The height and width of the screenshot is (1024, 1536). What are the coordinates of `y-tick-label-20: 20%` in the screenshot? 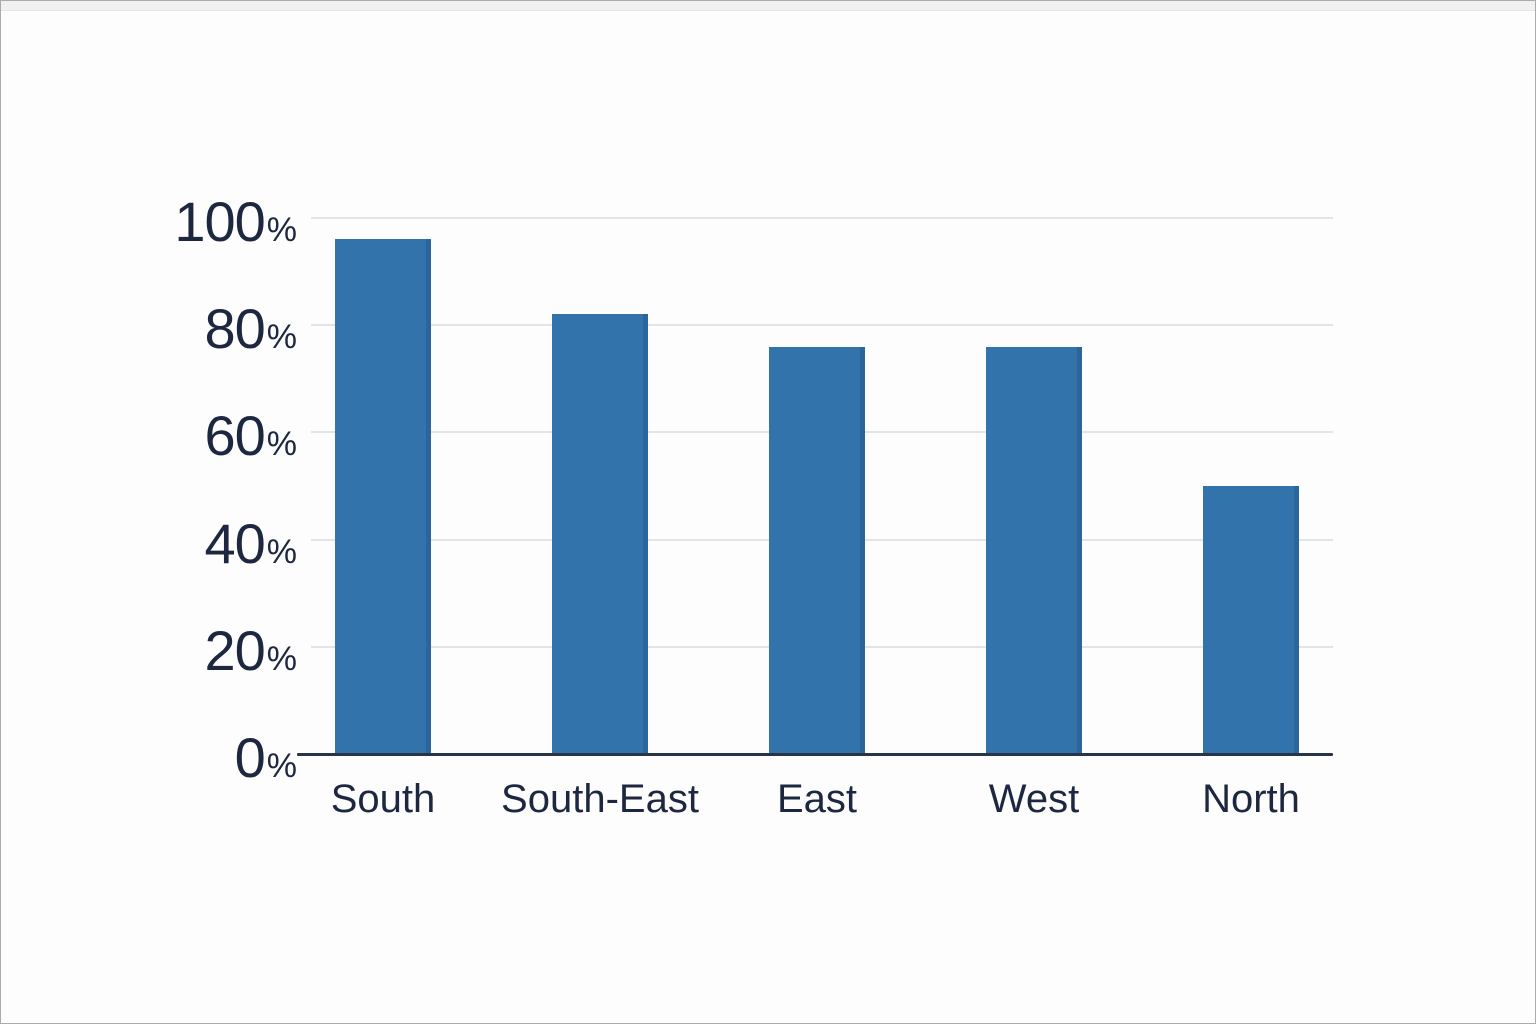 It's located at (250, 650).